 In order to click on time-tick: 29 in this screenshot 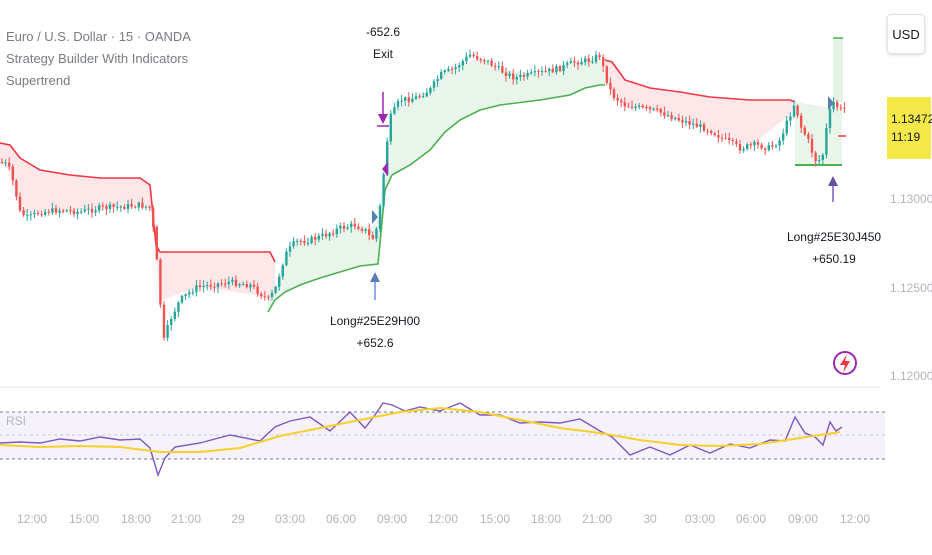, I will do `click(238, 519)`.